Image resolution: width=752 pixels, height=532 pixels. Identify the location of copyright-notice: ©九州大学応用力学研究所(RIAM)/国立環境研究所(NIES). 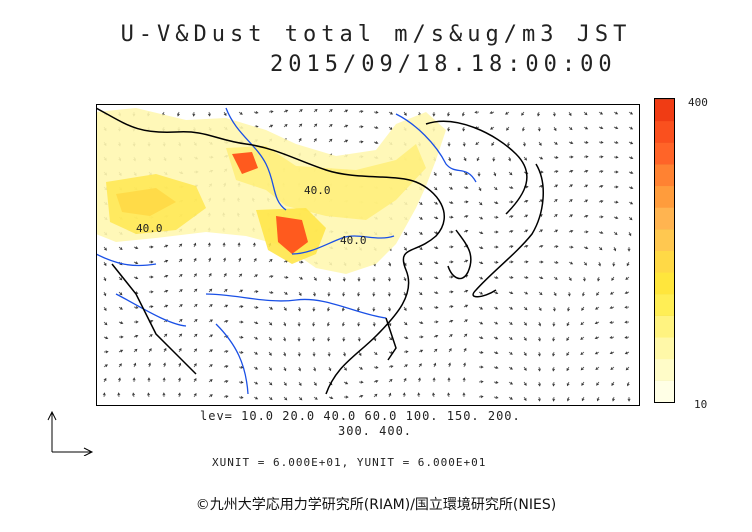
(376, 505).